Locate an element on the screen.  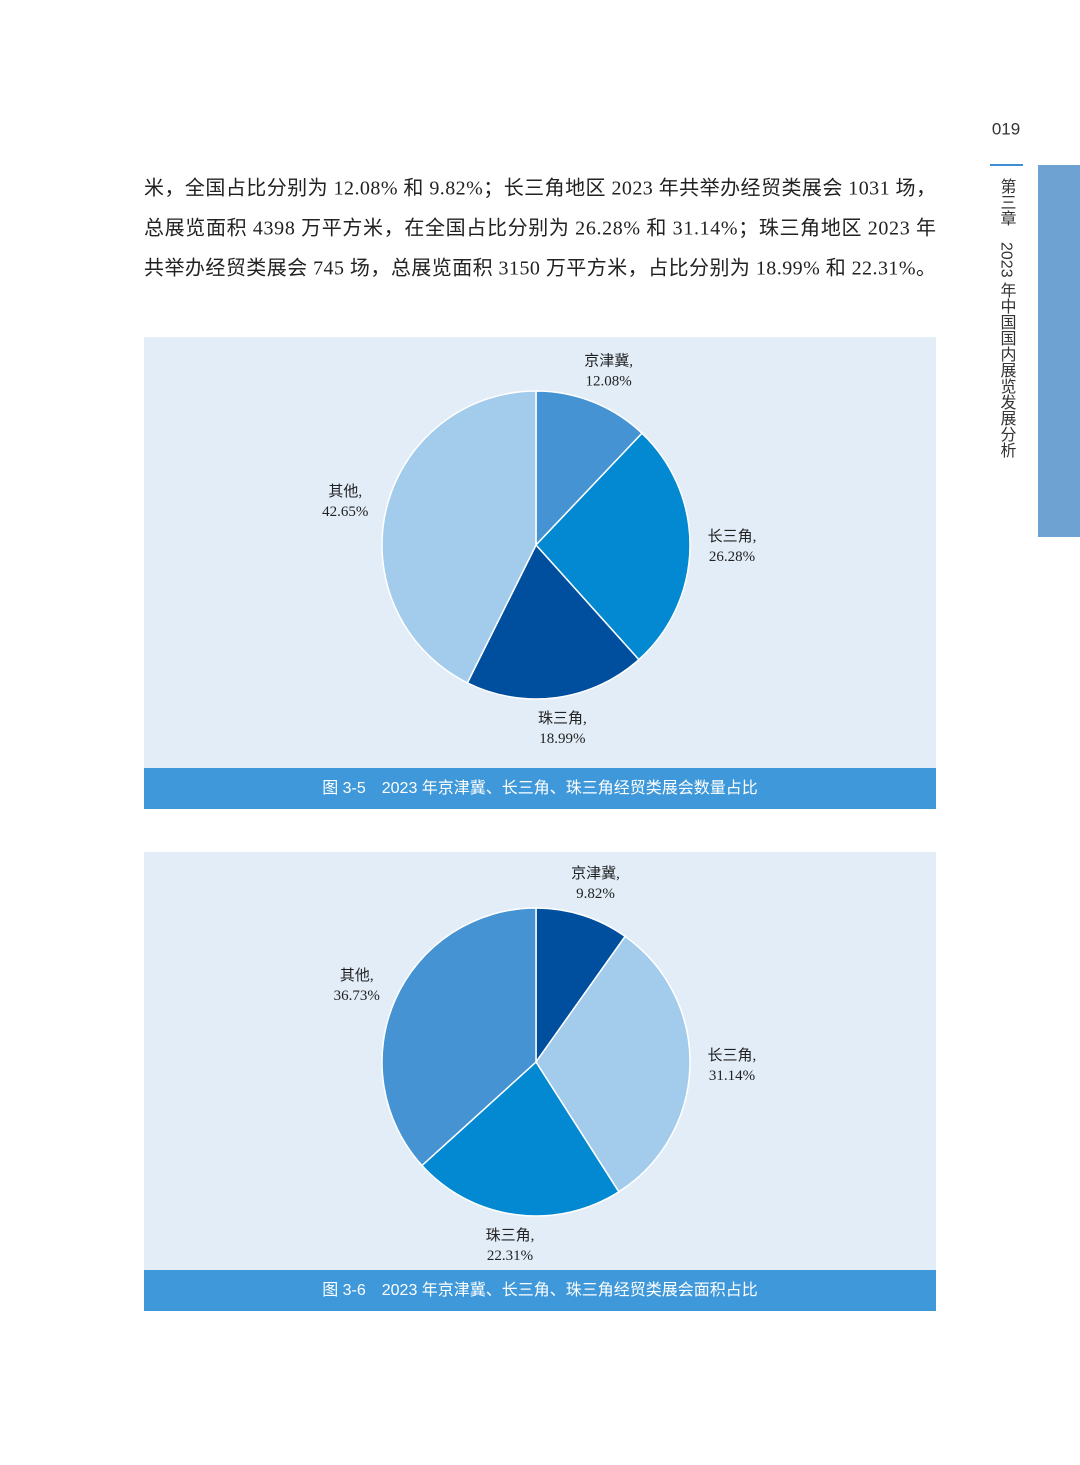
slice-value-label: 9.82% is located at coordinates (595, 894).